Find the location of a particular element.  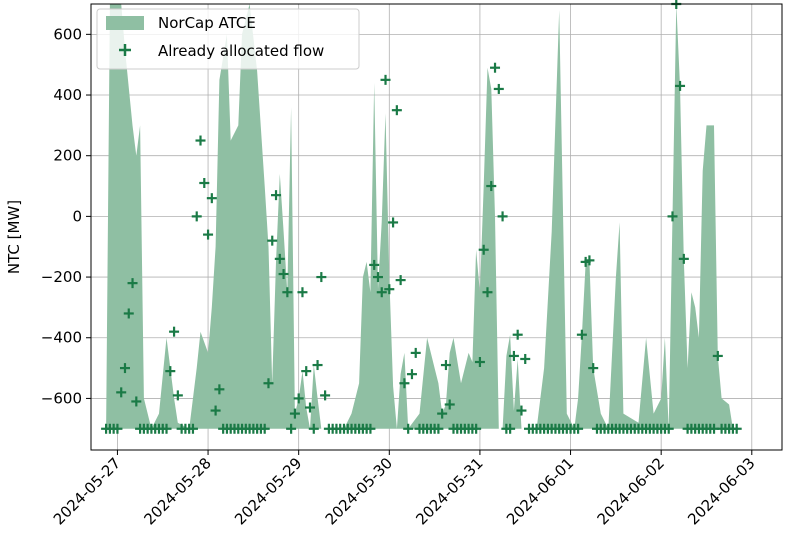

y-tick-label: −400 is located at coordinates (61, 338).